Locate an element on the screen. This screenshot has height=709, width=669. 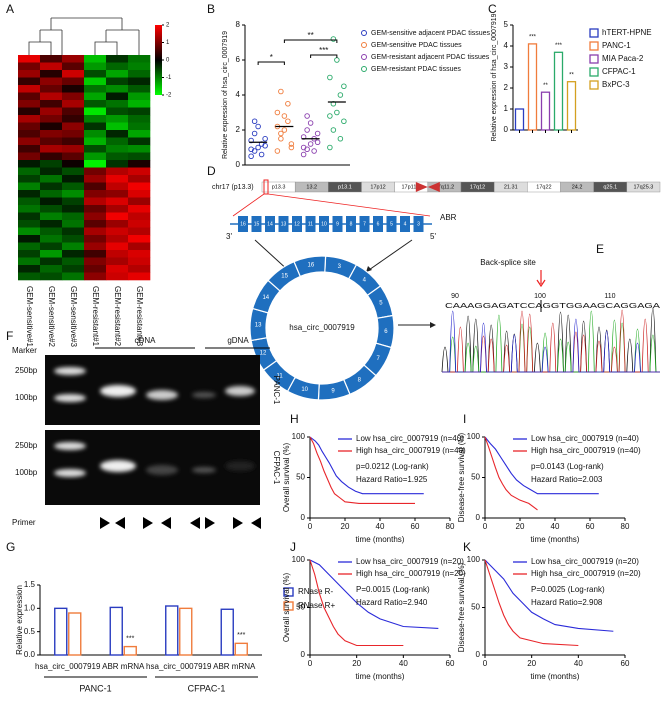
annotation: P=0.0025 (Log-rank) is located at coordinates (568, 589).